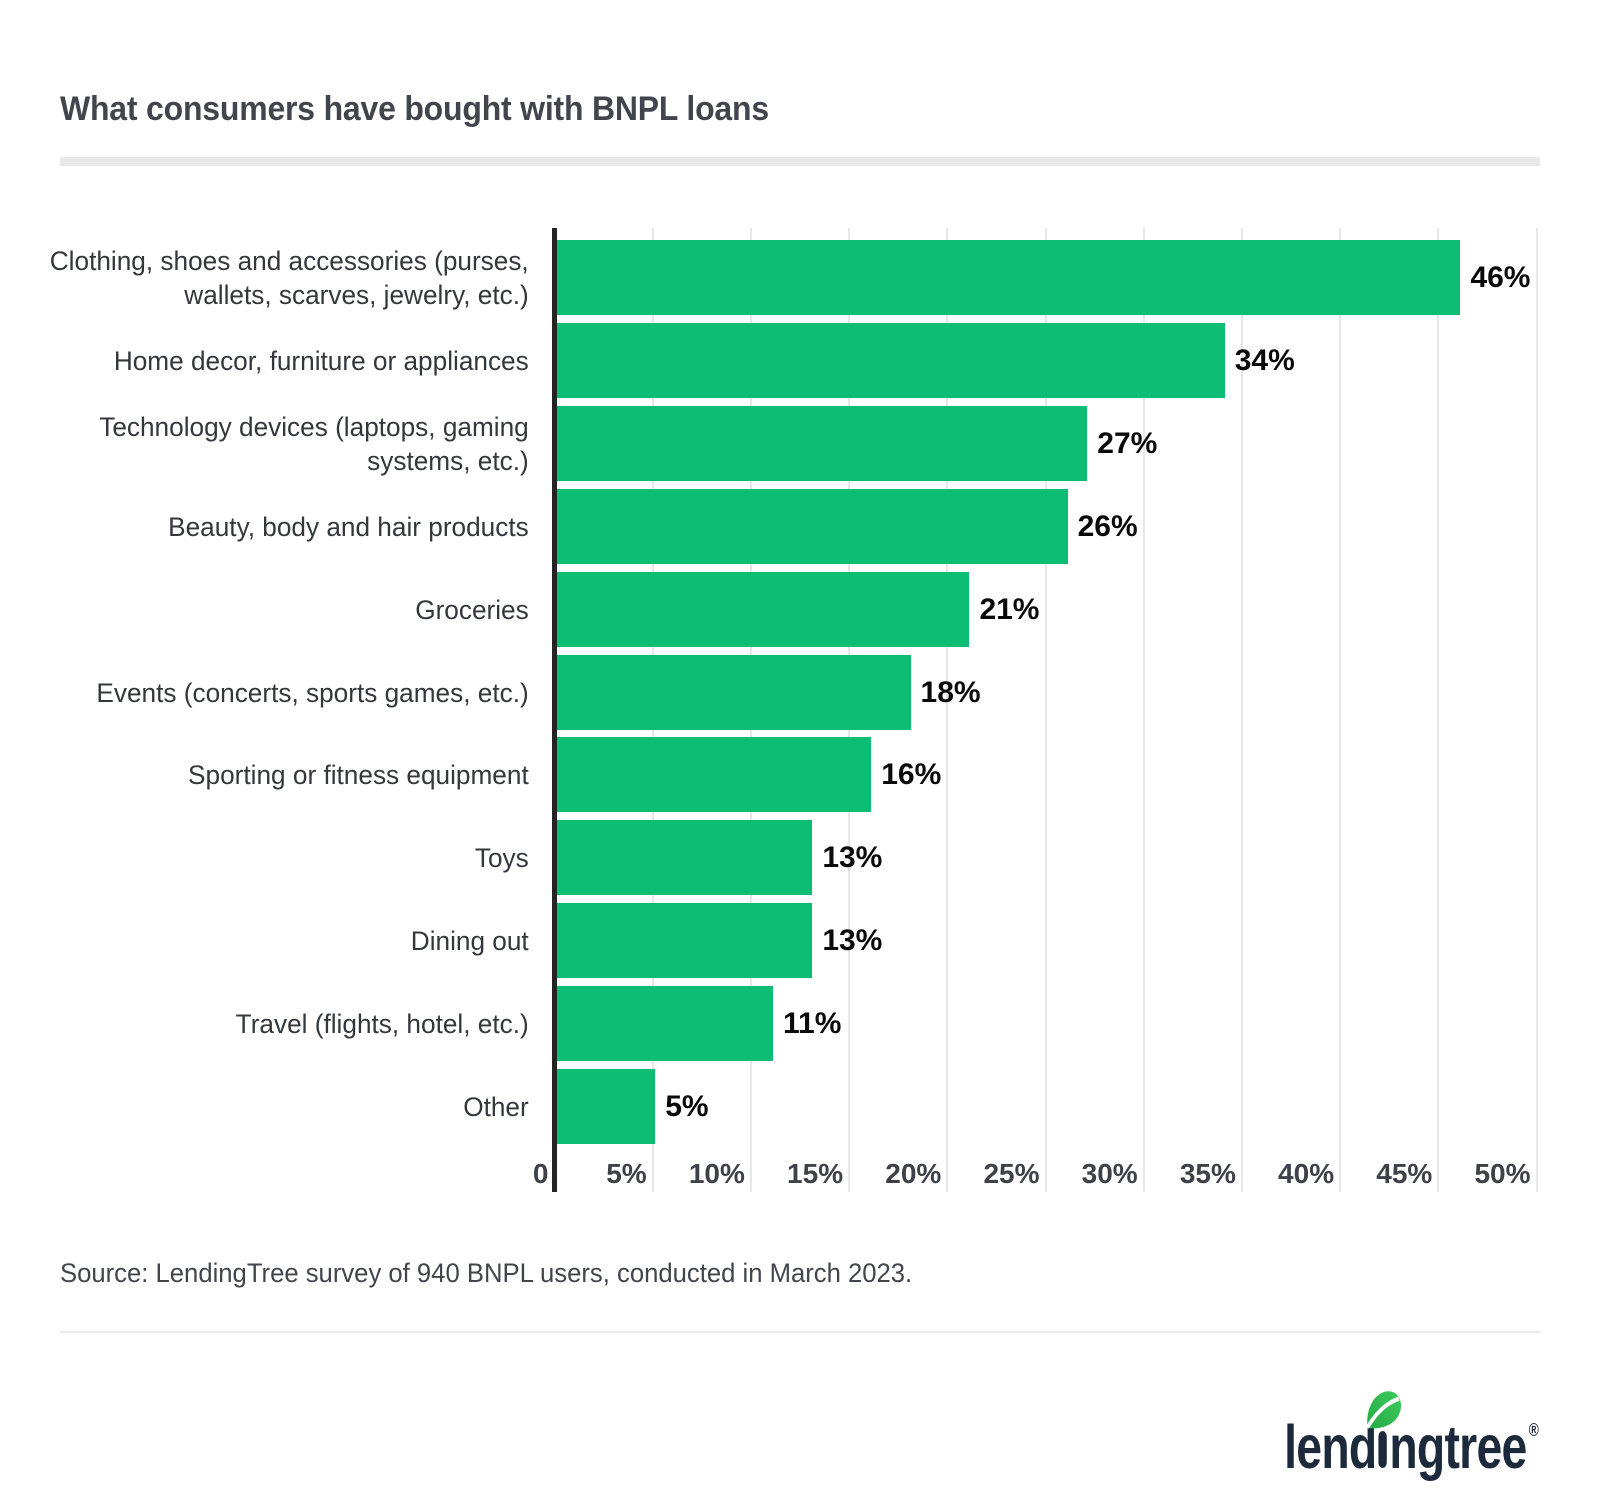 The width and height of the screenshot is (1600, 1496). What do you see at coordinates (496, 1106) in the screenshot?
I see `category-label-line: Other` at bounding box center [496, 1106].